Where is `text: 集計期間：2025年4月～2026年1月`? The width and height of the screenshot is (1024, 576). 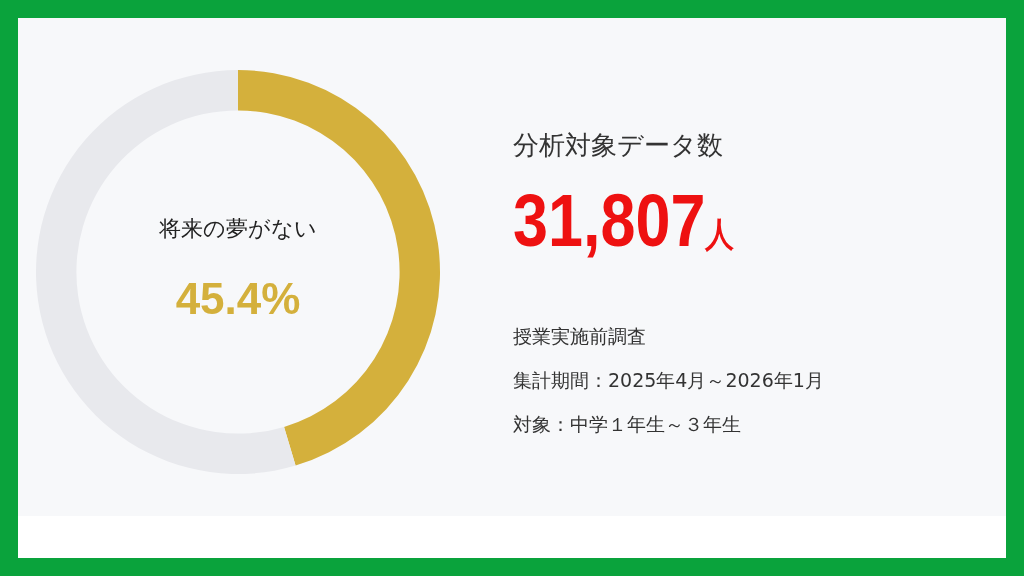
text: 集計期間：2025年4月～2026年1月 is located at coordinates (669, 380).